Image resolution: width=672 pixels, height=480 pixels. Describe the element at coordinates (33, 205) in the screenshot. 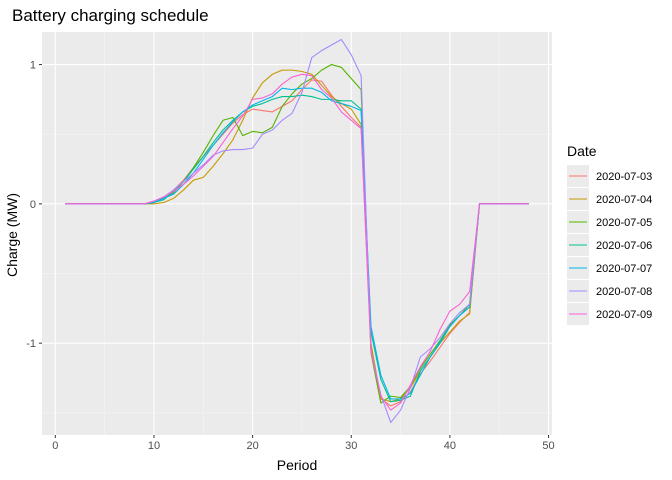

I see `y-tick-label: 0` at that location.